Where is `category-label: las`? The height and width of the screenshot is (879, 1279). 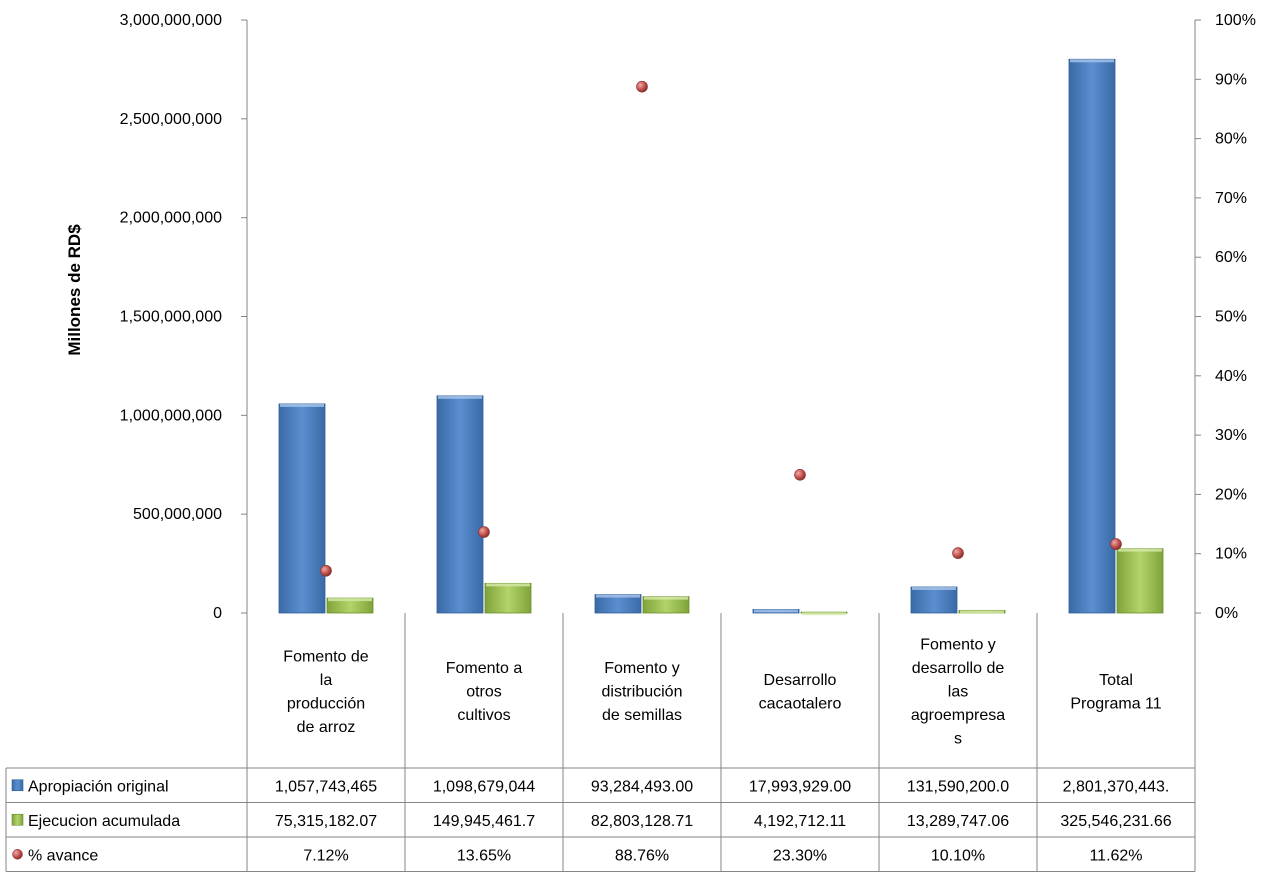
category-label: las is located at coordinates (958, 692).